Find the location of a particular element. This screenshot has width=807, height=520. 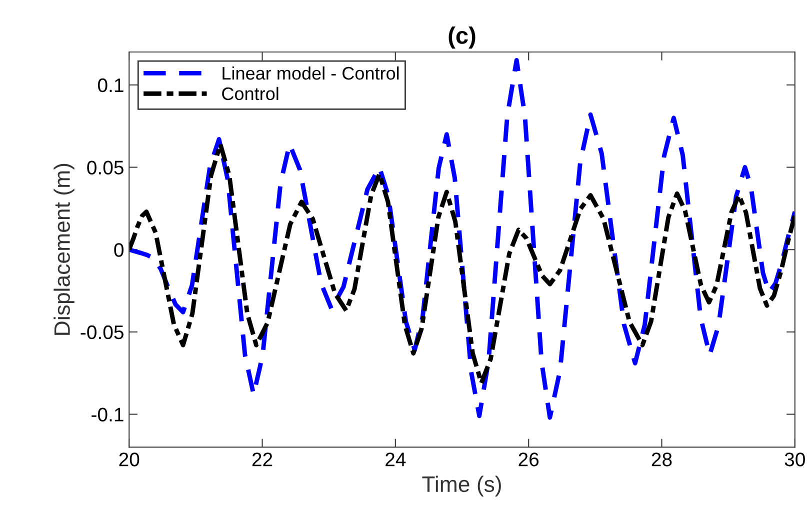

x-tick-label: 22 is located at coordinates (262, 459).